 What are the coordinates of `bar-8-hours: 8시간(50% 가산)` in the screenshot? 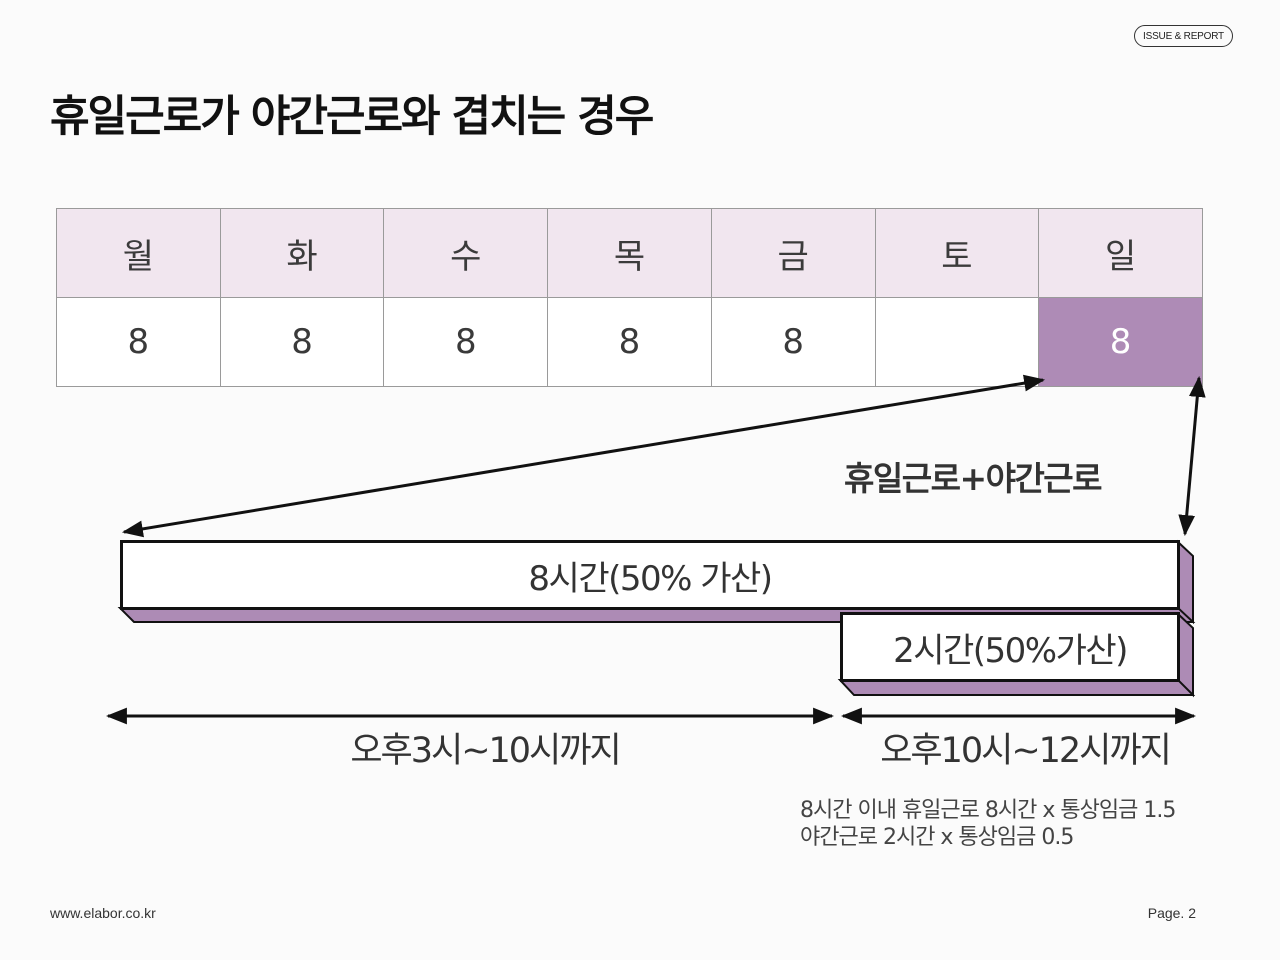 It's located at (650, 575).